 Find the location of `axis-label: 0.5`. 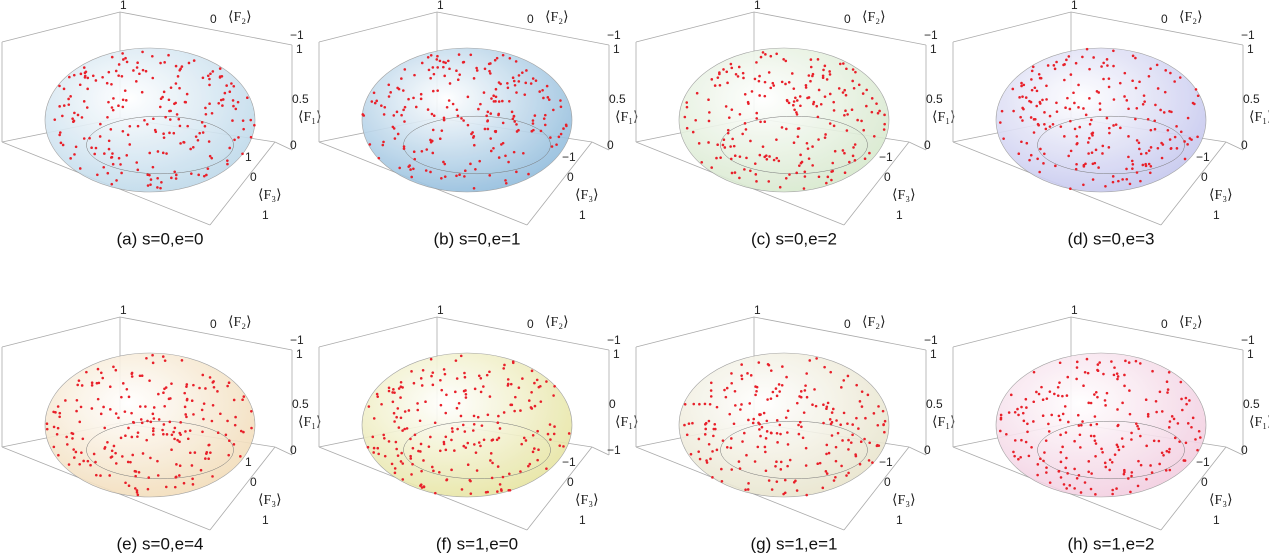

axis-label: 0.5 is located at coordinates (300, 404).